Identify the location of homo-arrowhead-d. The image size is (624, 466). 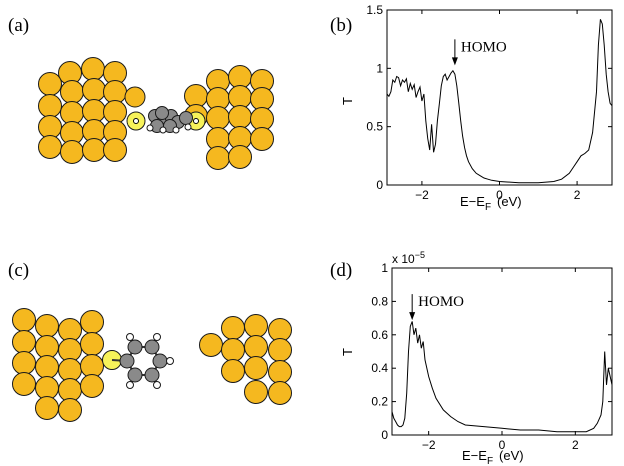
(412, 316).